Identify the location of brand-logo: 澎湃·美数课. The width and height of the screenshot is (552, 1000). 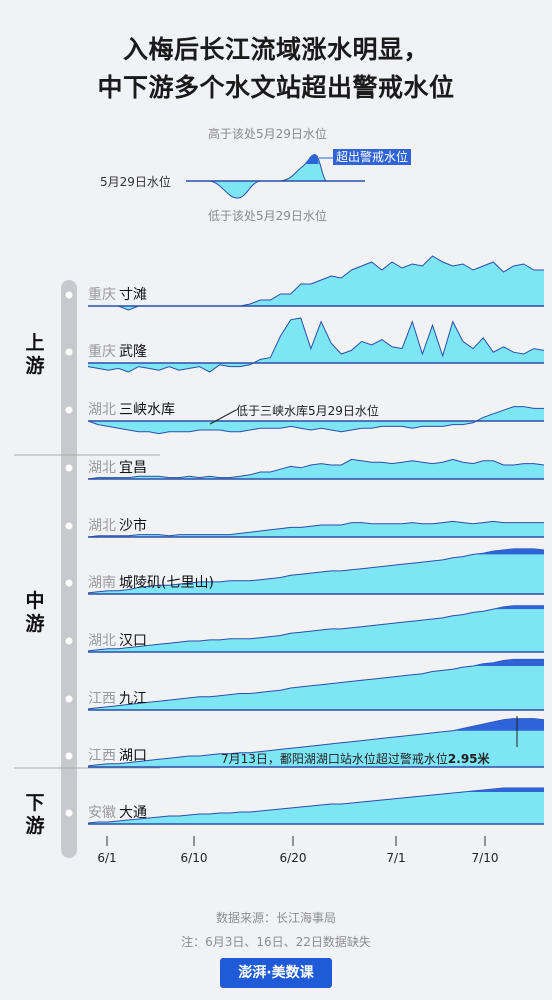
(276, 973).